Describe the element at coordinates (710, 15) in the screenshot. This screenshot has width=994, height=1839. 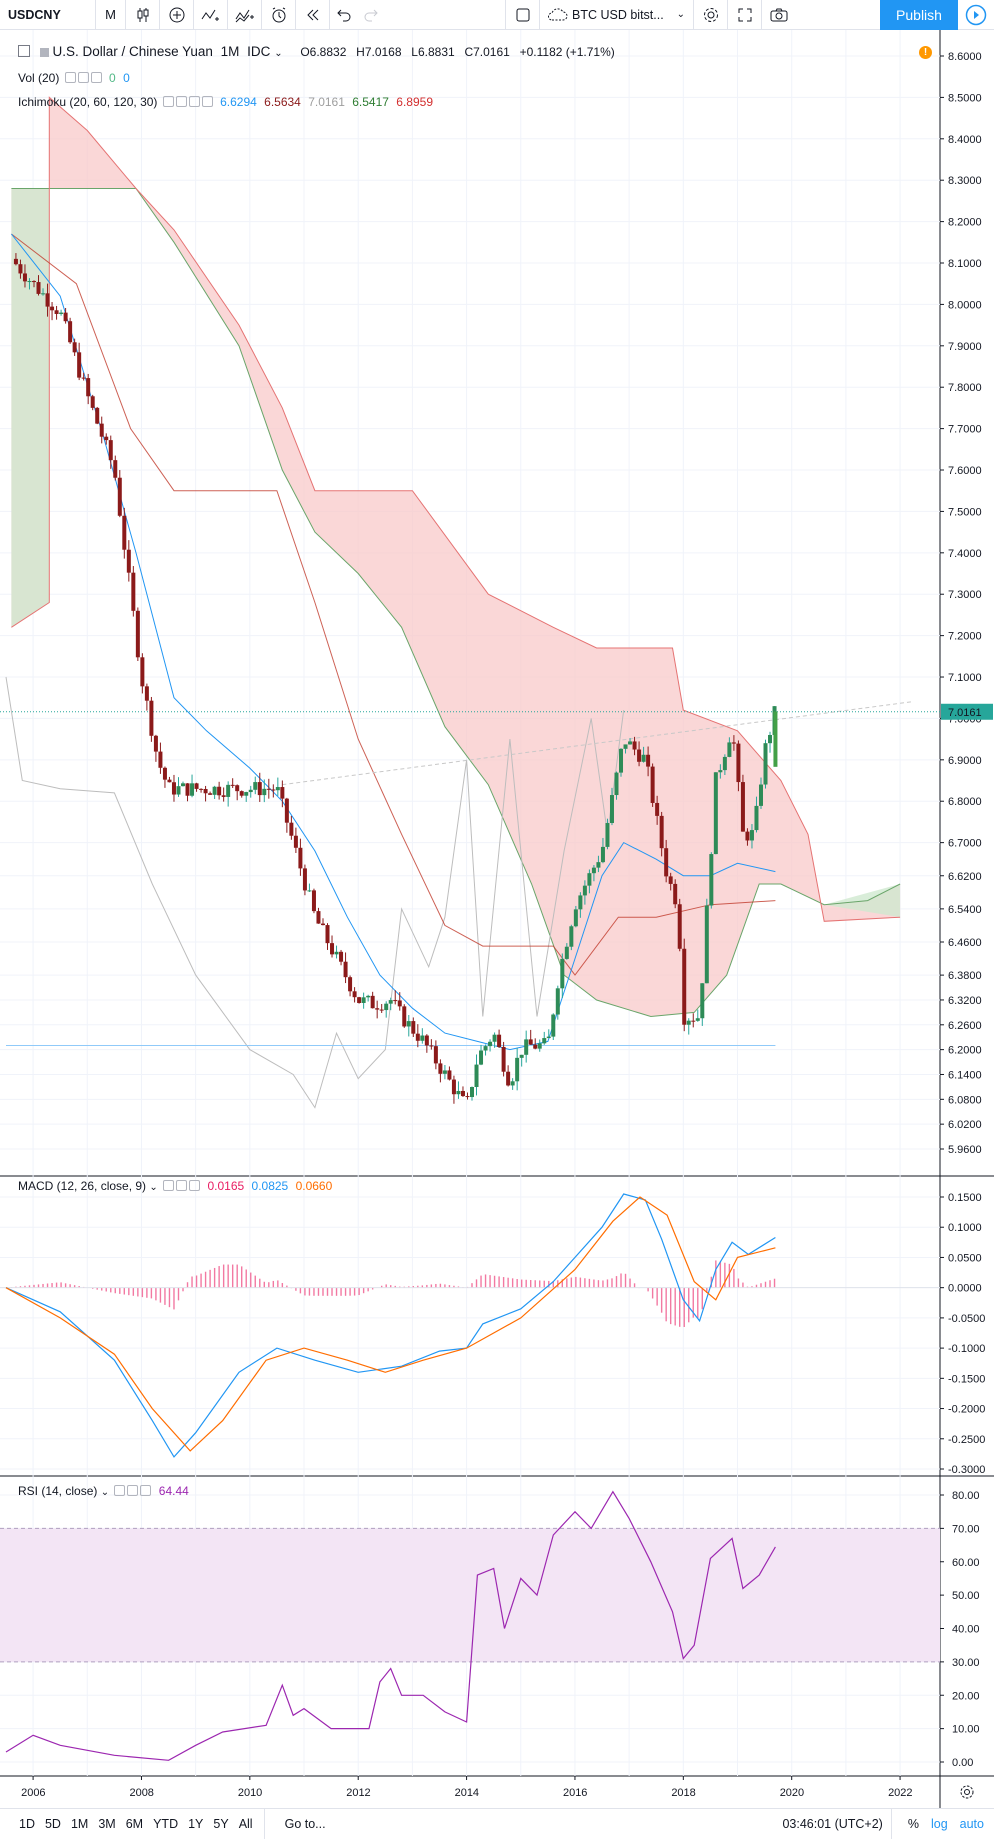
I see `gear-icon` at that location.